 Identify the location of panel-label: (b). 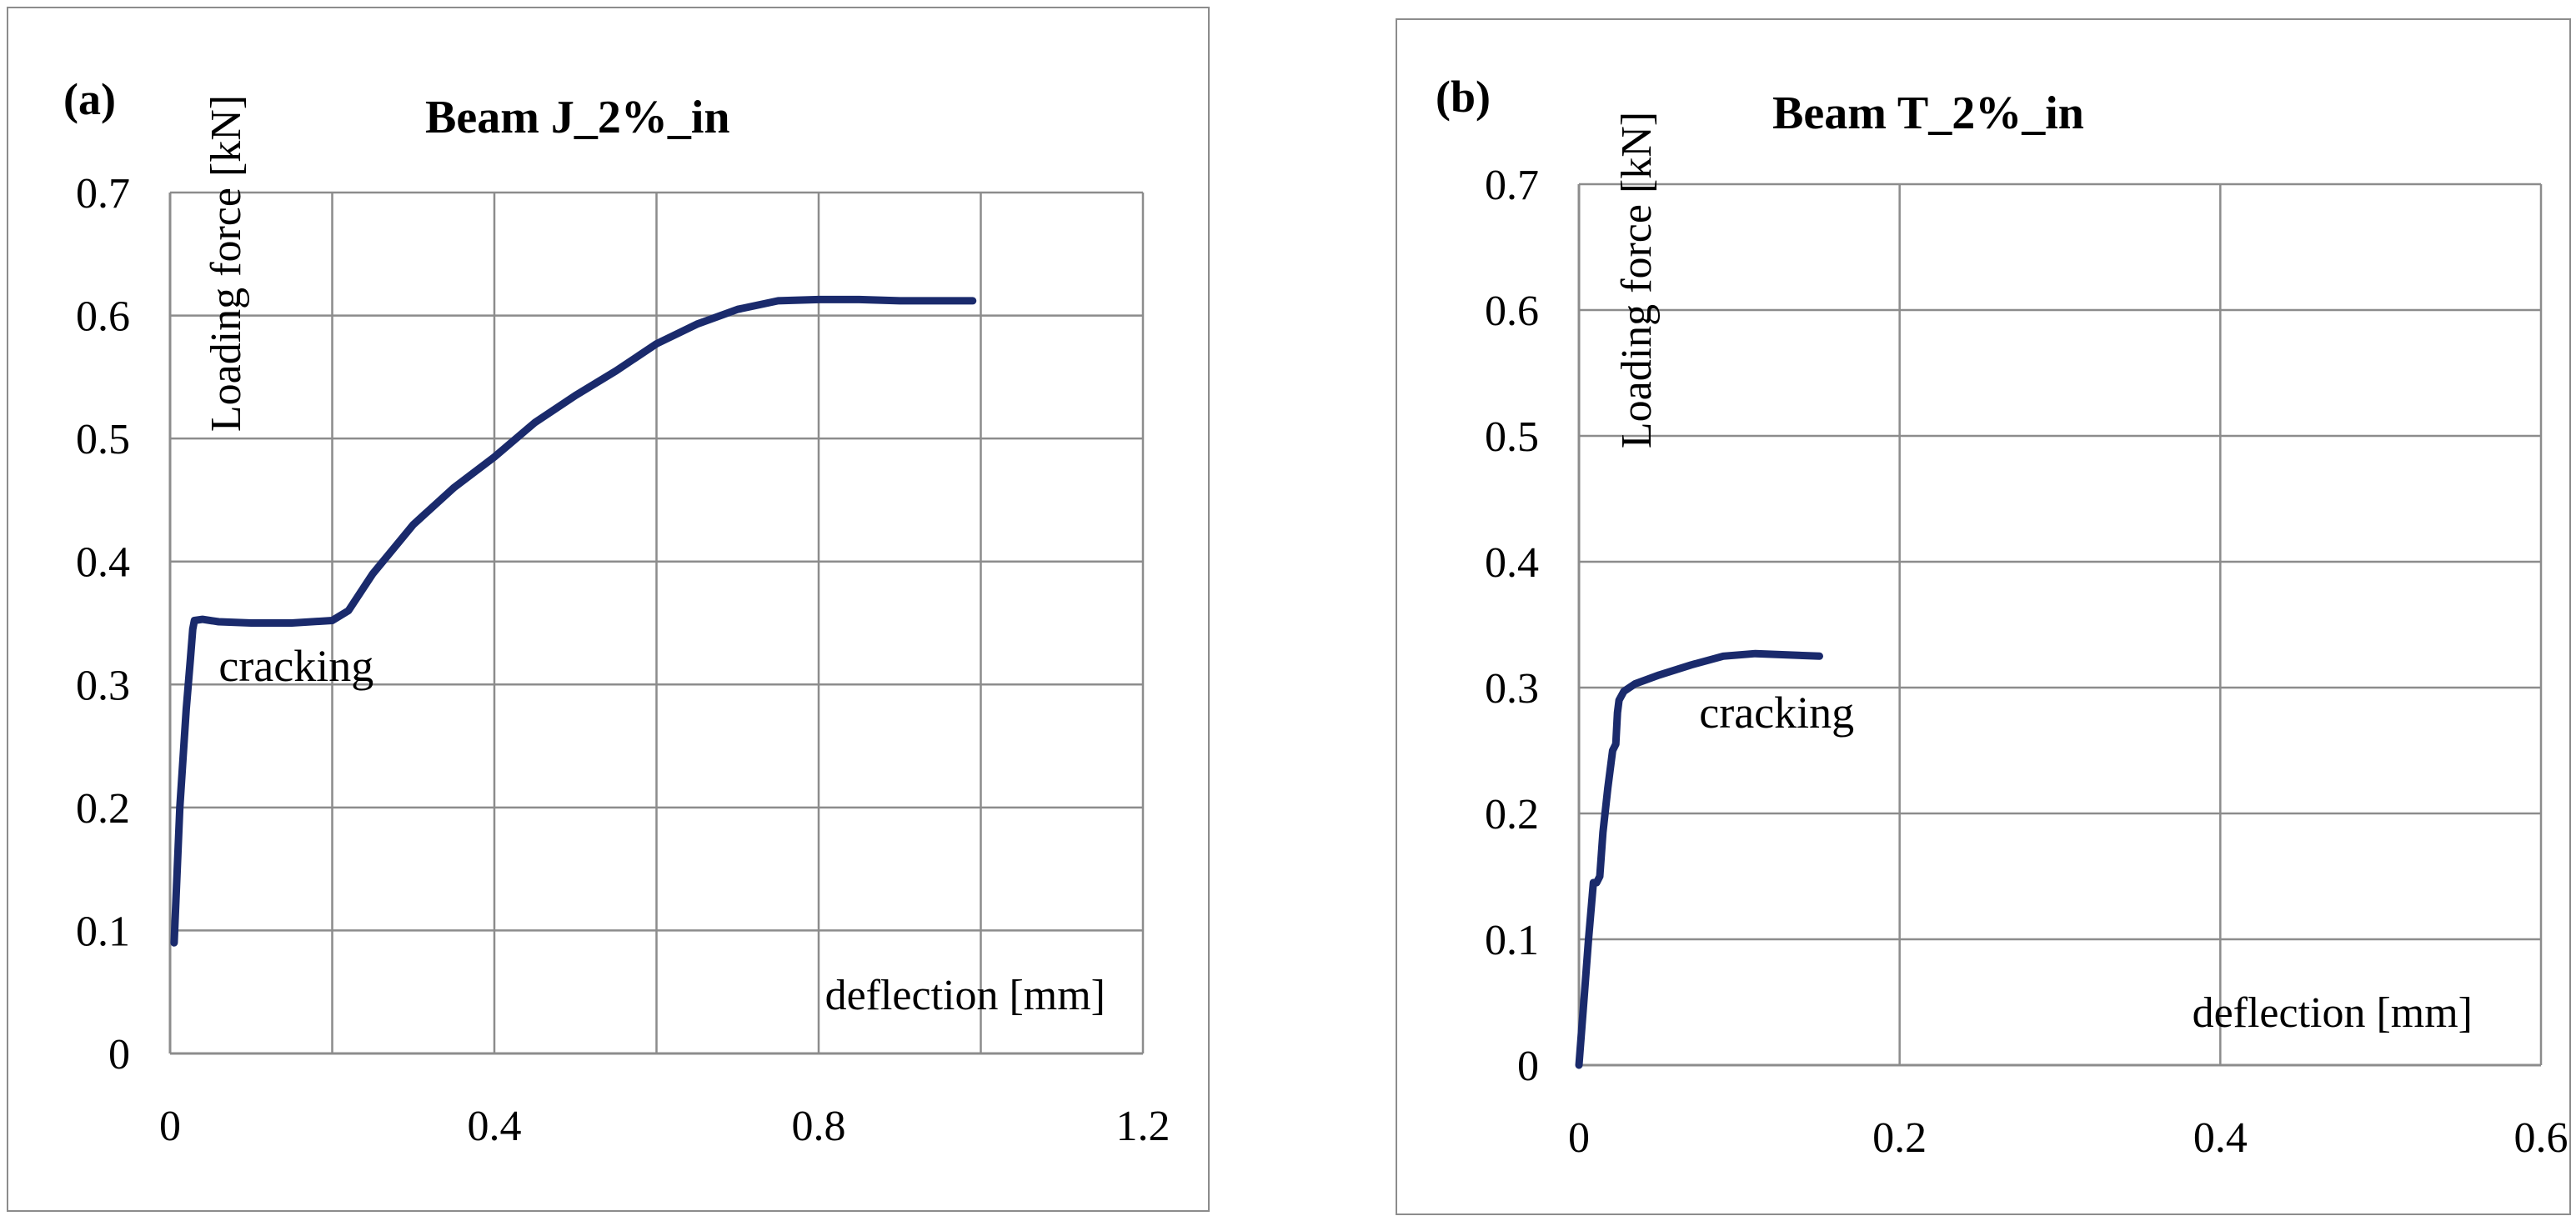
(1463, 97).